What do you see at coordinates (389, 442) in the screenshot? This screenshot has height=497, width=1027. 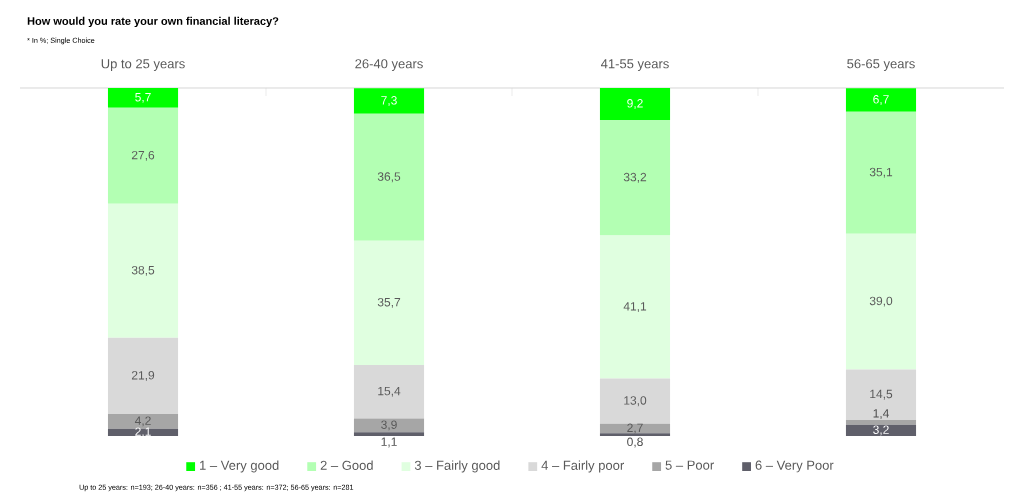 I see `data-label: 1,1` at bounding box center [389, 442].